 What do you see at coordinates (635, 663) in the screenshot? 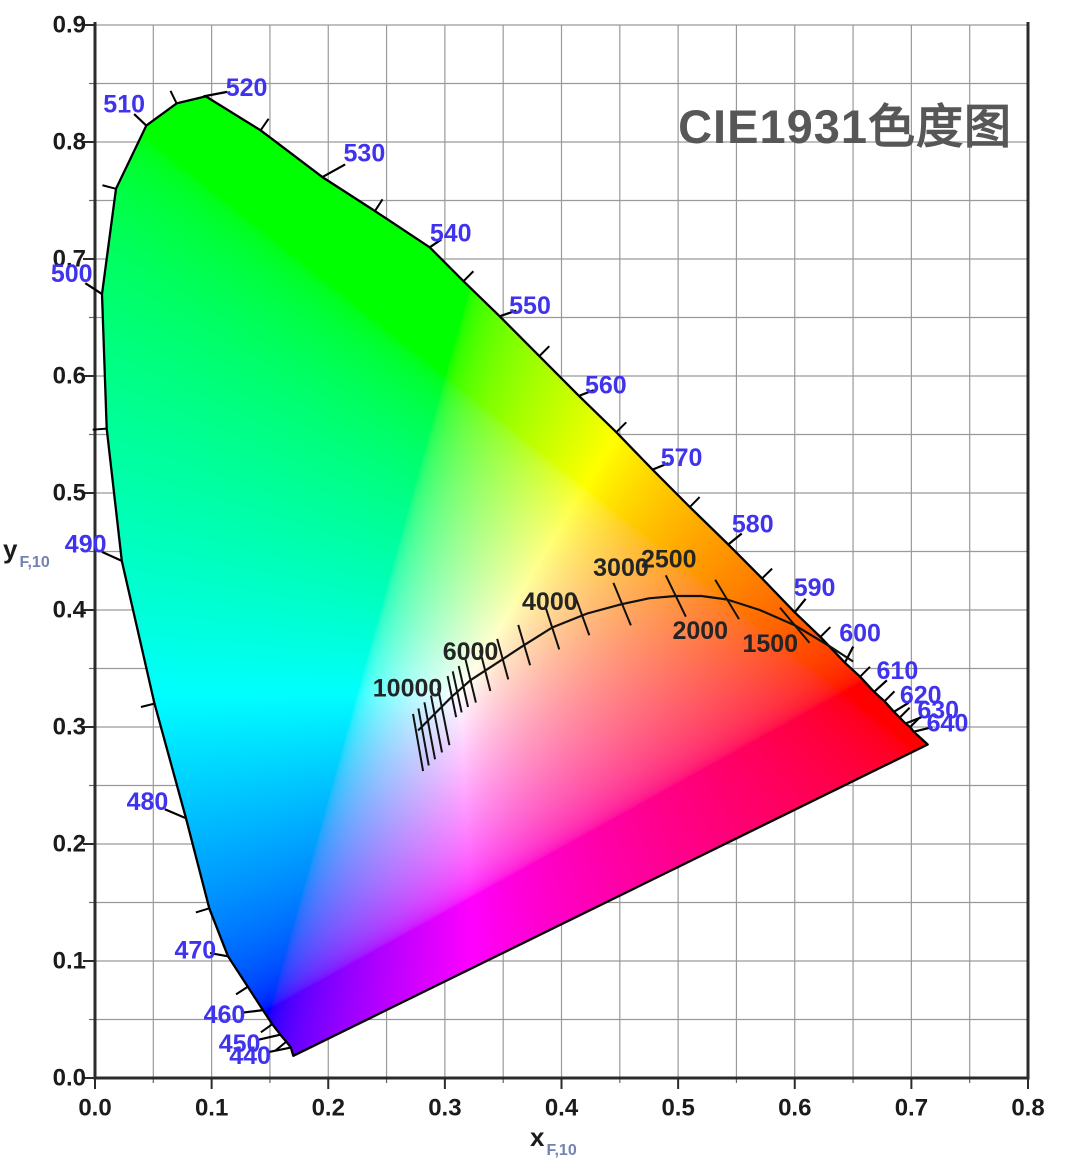
I see `planckian-locus` at bounding box center [635, 663].